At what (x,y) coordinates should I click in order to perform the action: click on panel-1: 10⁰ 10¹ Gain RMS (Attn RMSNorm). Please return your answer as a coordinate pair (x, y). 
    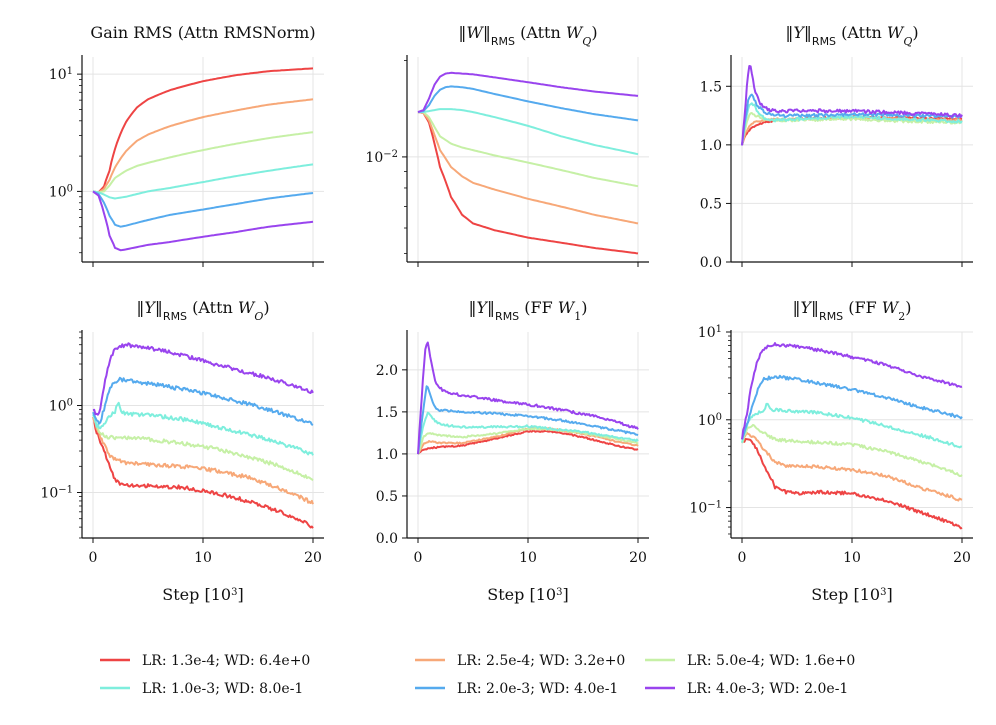
    Looking at the image, I should click on (186, 145).